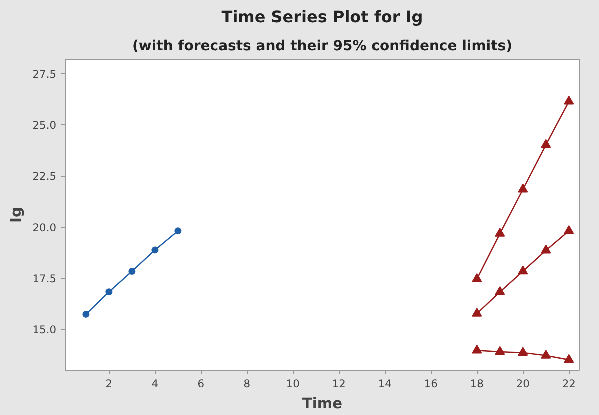 This screenshot has width=599, height=415. What do you see at coordinates (431, 384) in the screenshot?
I see `x-tick-label: 16` at bounding box center [431, 384].